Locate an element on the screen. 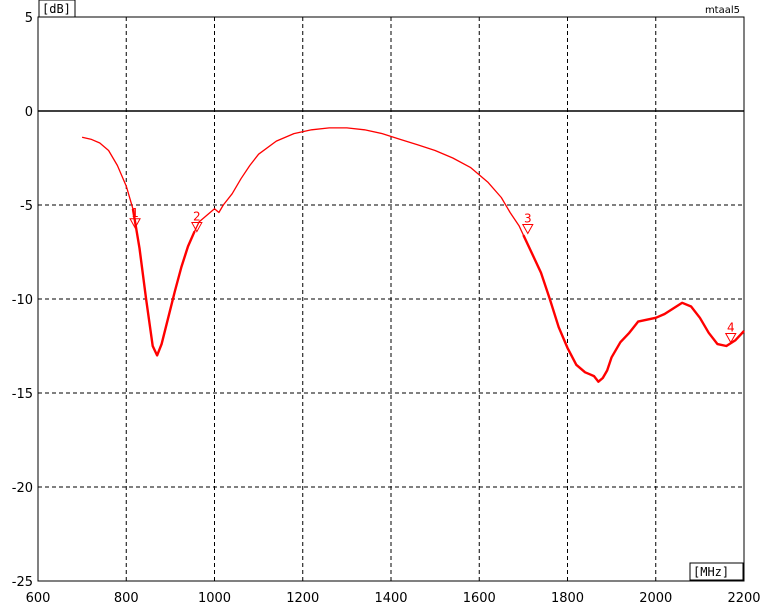  xlabel-box is located at coordinates (716, 571).